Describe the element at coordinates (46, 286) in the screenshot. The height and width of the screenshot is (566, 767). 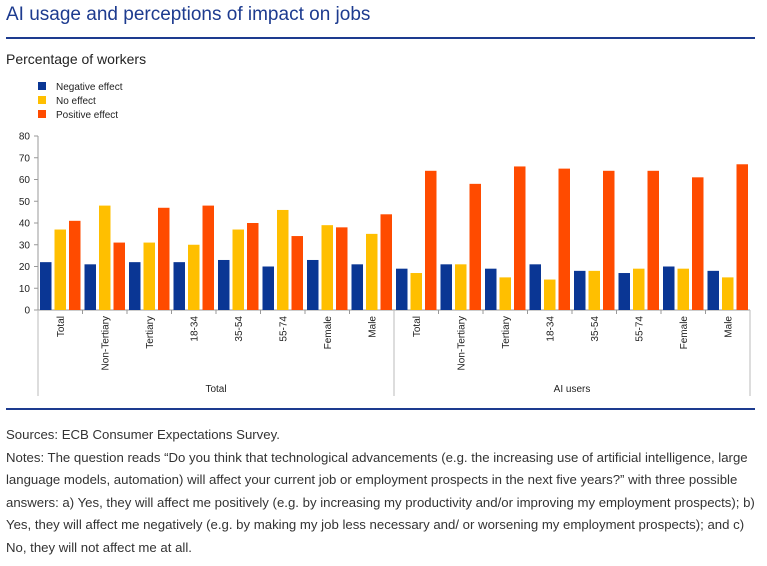
I see `bar-total-total-negative-effect` at that location.